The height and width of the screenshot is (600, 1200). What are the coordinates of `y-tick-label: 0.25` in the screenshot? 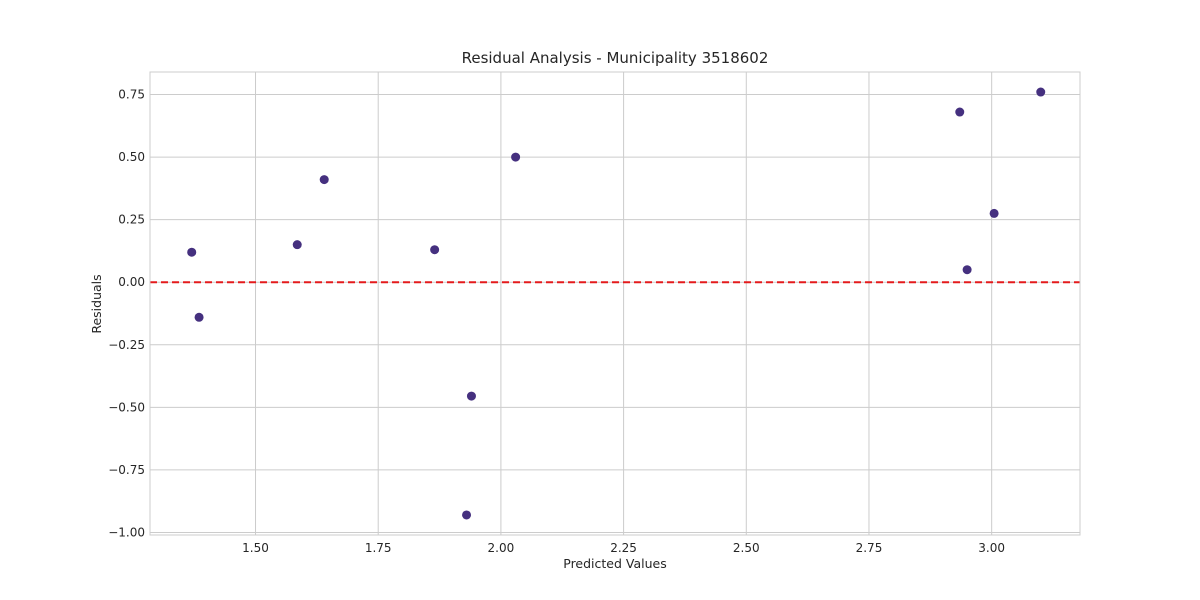 It's located at (131, 220).